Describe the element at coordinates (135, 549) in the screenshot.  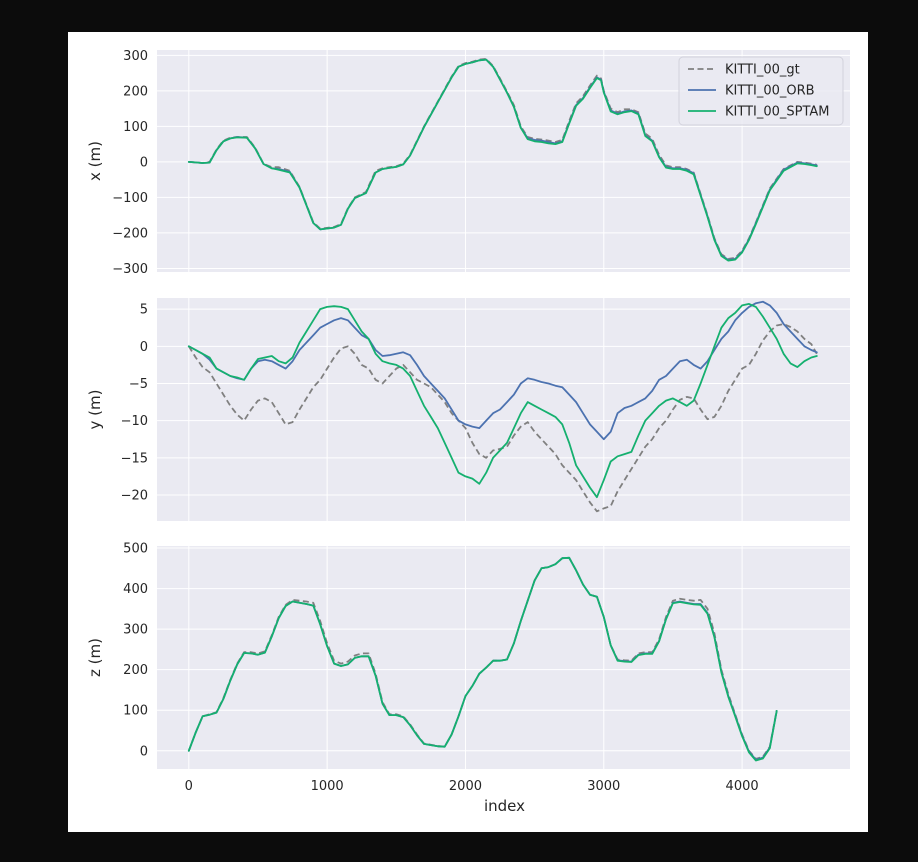
I see `y-tick-label: 500` at that location.